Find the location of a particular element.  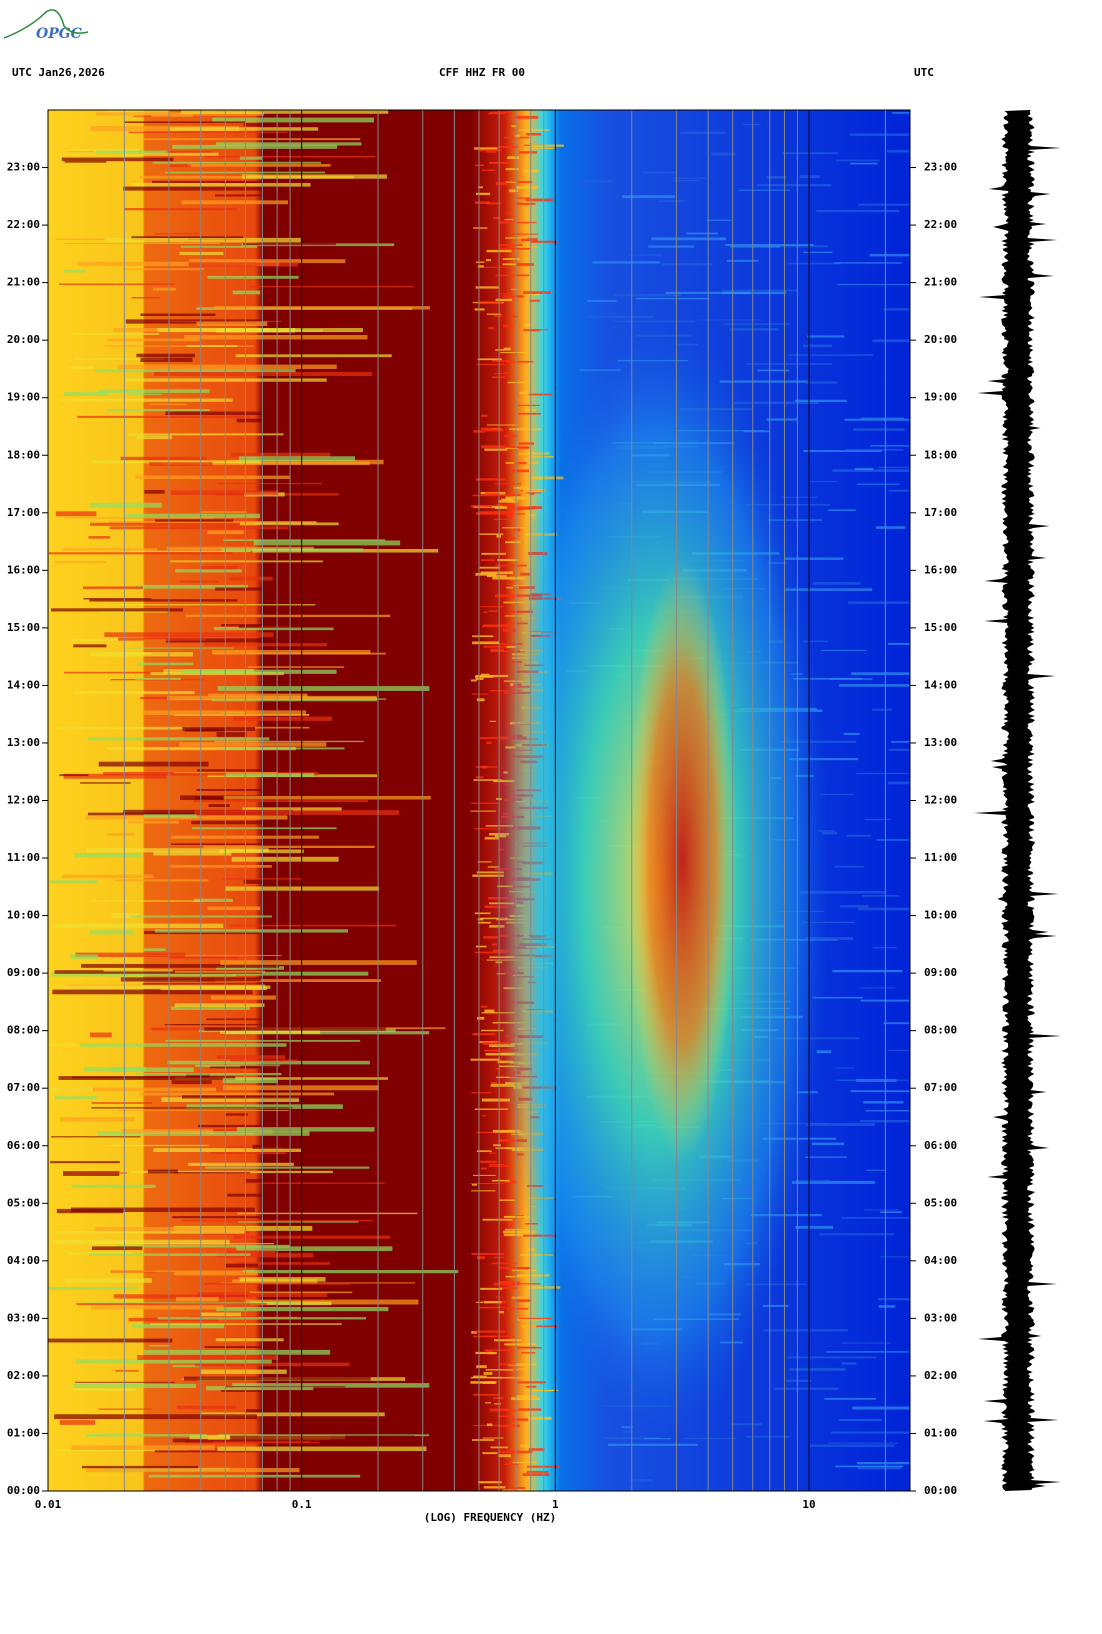

y-tick-label-right: 17:00 is located at coordinates (940, 512).